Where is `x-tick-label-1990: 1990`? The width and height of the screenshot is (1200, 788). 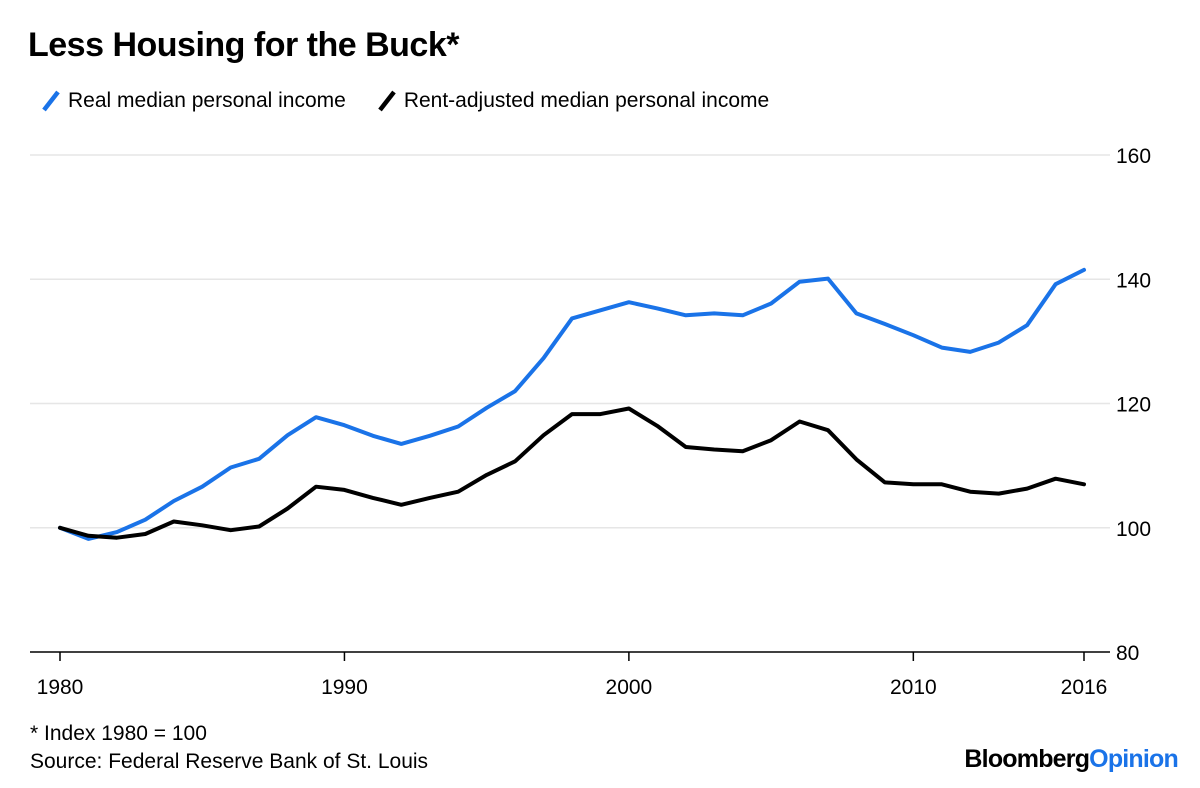 x-tick-label-1990: 1990 is located at coordinates (344, 687).